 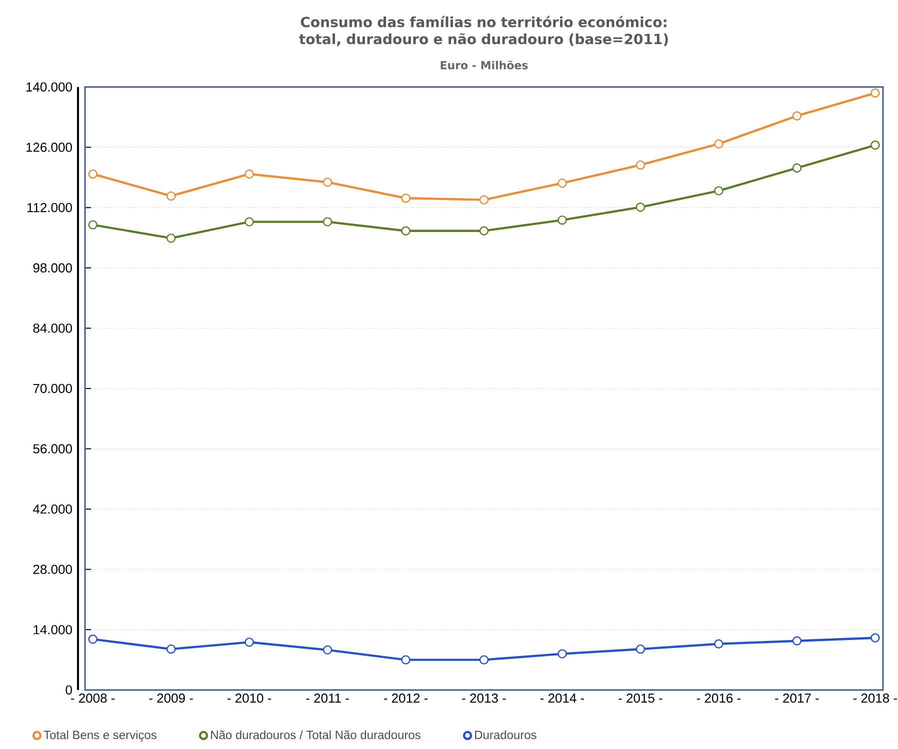 What do you see at coordinates (52, 569) in the screenshot?
I see `y-tick-label: 28.000` at bounding box center [52, 569].